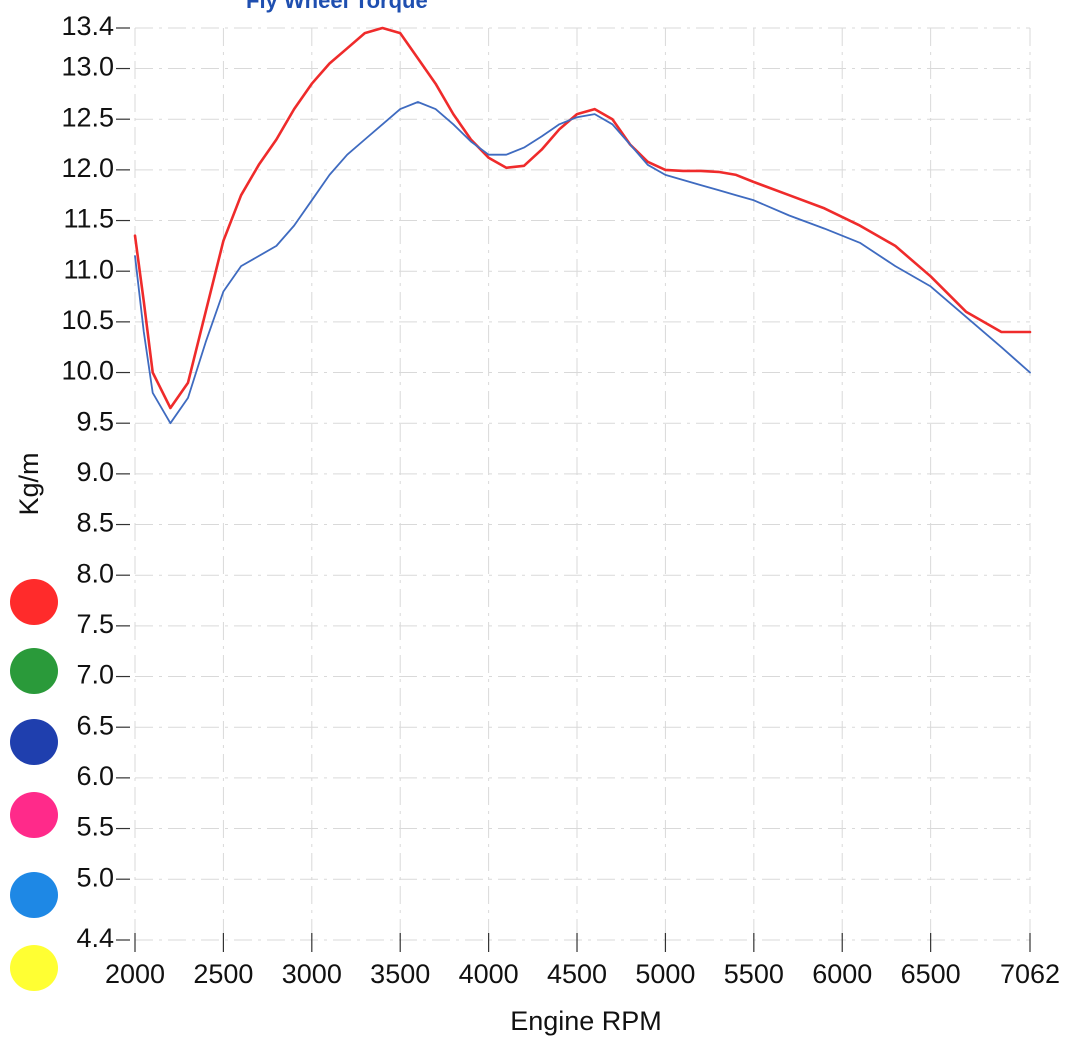 The image size is (1076, 1037). Describe the element at coordinates (88, 219) in the screenshot. I see `y-tick-label: 11.5` at that location.